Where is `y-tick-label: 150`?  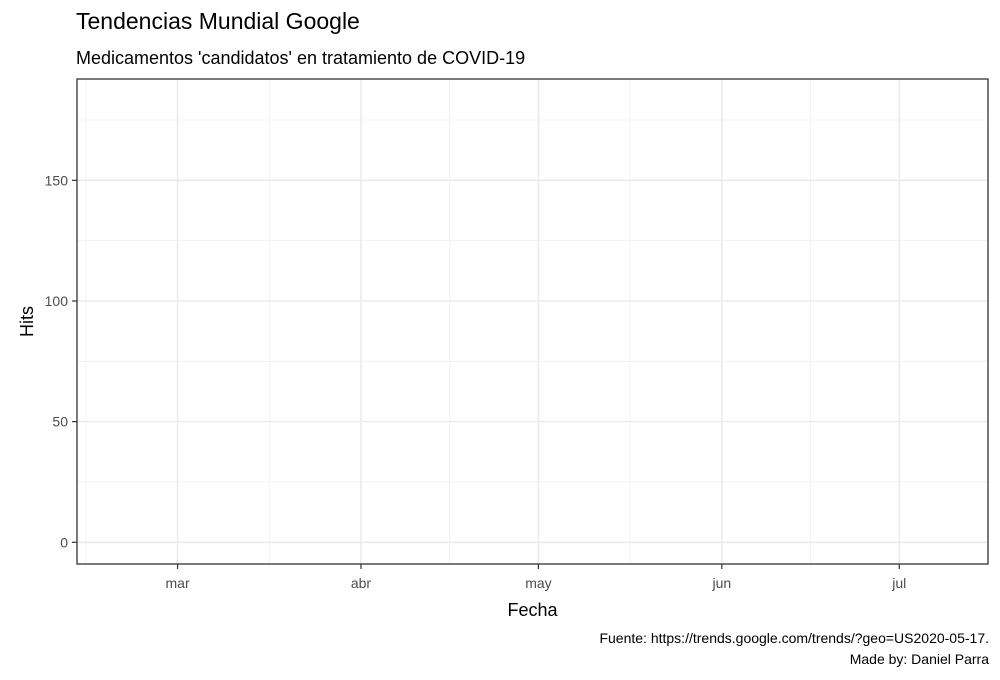
y-tick-label: 150 is located at coordinates (57, 180).